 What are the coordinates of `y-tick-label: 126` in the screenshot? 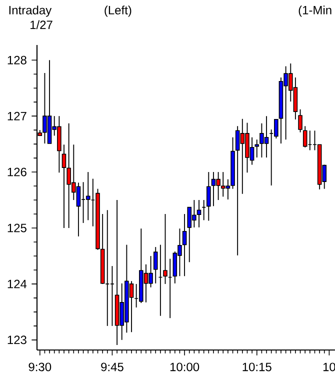 It's located at (17, 172).